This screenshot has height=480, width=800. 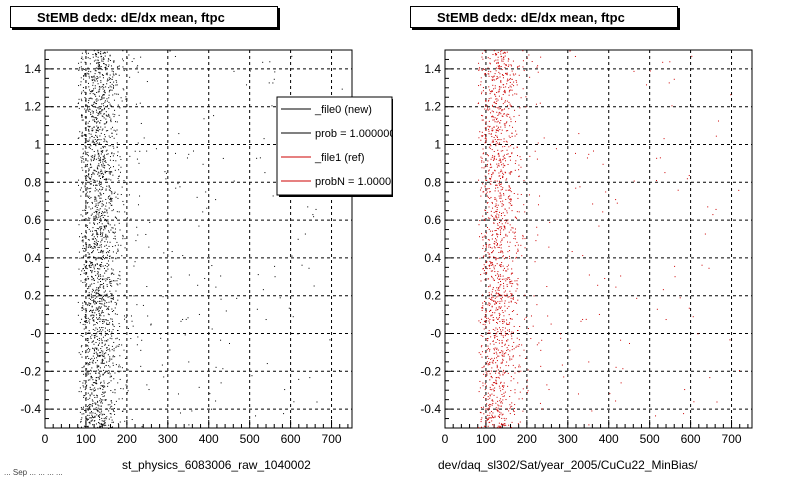 What do you see at coordinates (355, 134) in the screenshot?
I see `legend-label: prob = 1.000000` at bounding box center [355, 134].